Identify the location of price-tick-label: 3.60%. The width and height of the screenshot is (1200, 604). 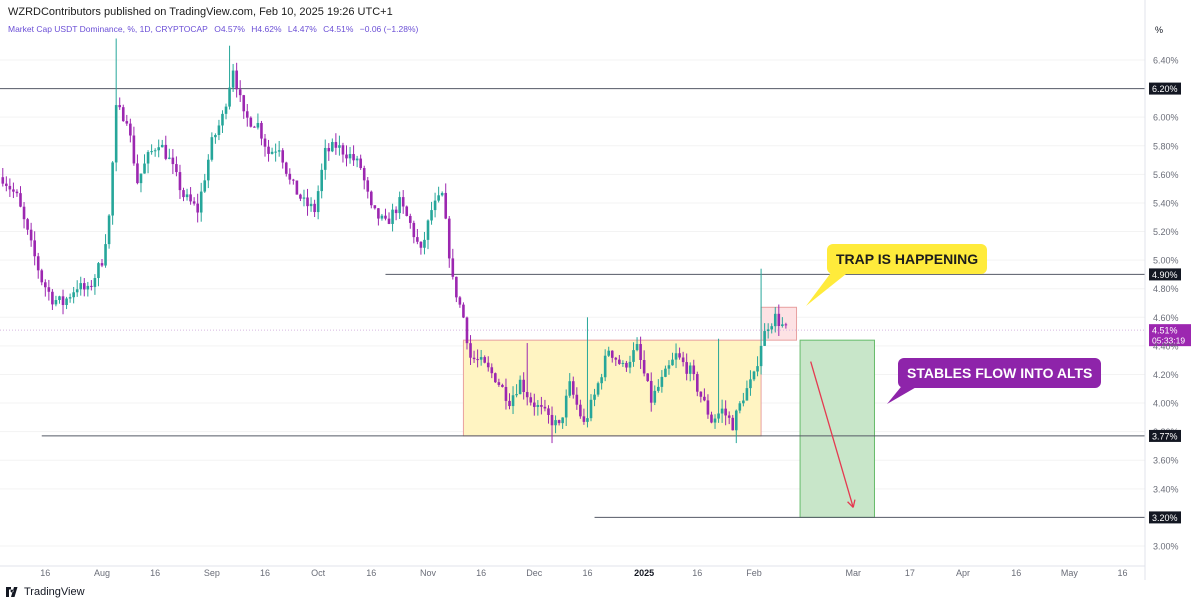
(1166, 461).